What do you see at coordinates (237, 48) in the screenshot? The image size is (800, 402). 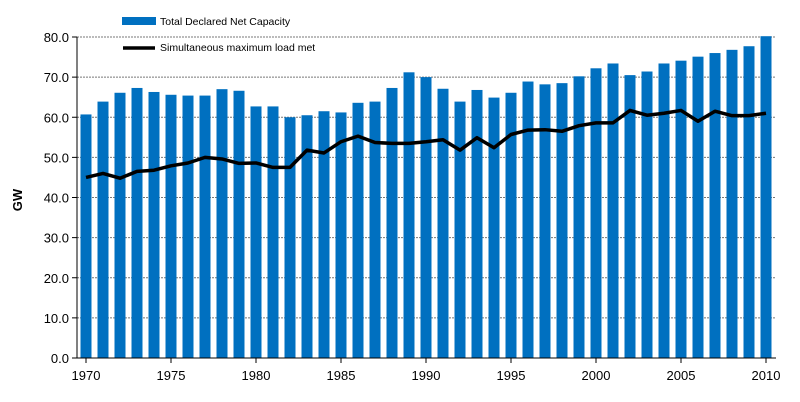 I see `legend-label-load: Simultaneous maximum load met` at bounding box center [237, 48].